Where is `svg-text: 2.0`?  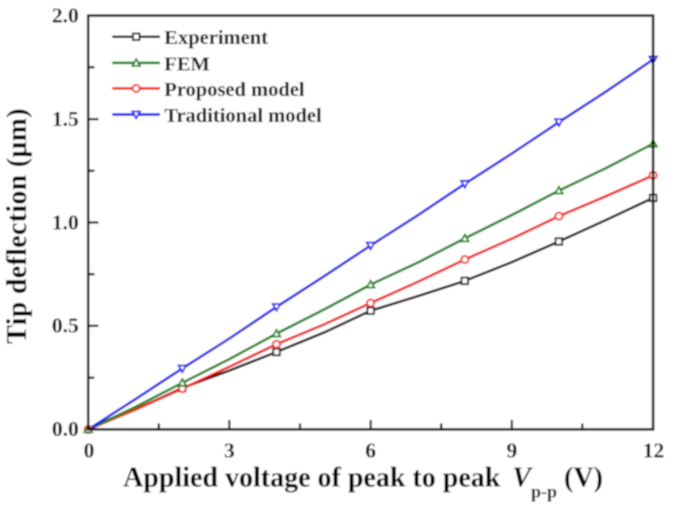
svg-text: 2.0 is located at coordinates (65, 15).